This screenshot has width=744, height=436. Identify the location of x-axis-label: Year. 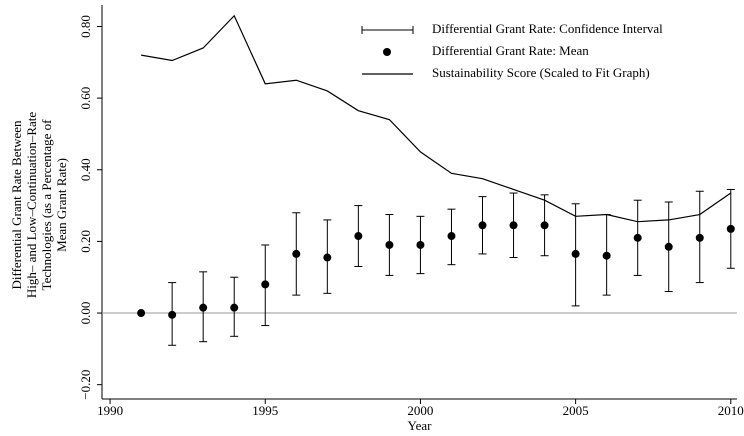
(420, 425).